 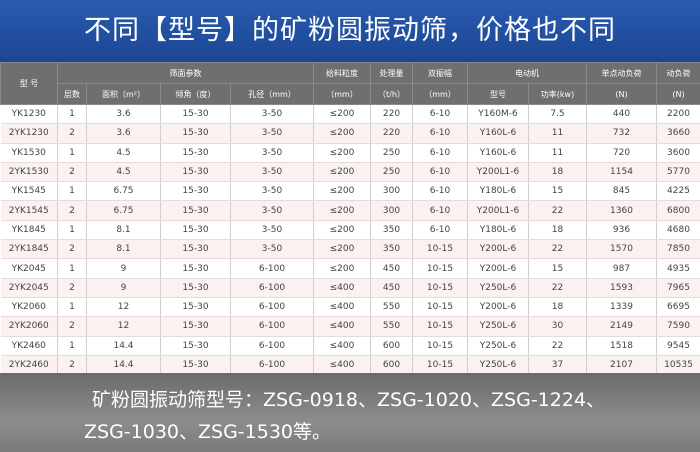 What do you see at coordinates (440, 94) in the screenshot?
I see `header-amplitude-unit: （mm）` at bounding box center [440, 94].